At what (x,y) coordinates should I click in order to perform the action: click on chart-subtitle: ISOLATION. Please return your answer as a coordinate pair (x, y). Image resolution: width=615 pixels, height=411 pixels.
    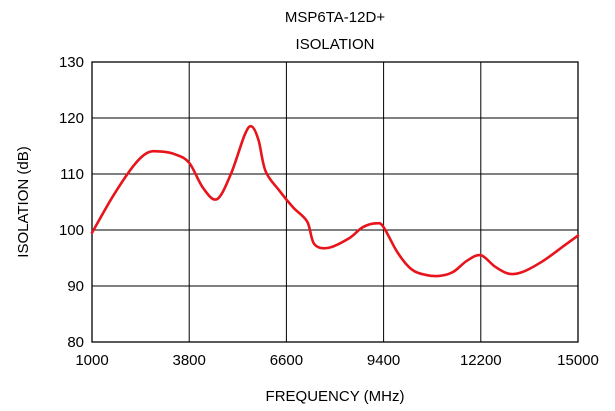
    Looking at the image, I should click on (335, 44).